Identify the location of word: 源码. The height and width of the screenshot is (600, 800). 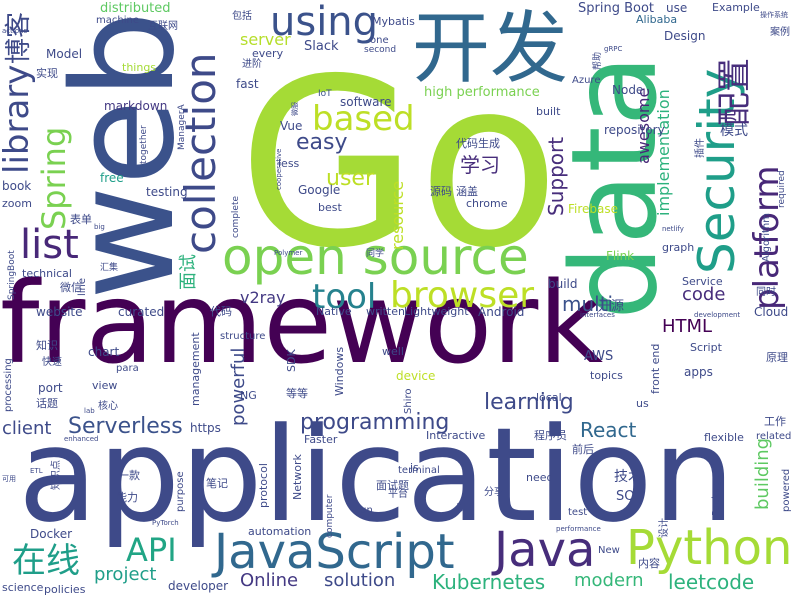
(441, 191).